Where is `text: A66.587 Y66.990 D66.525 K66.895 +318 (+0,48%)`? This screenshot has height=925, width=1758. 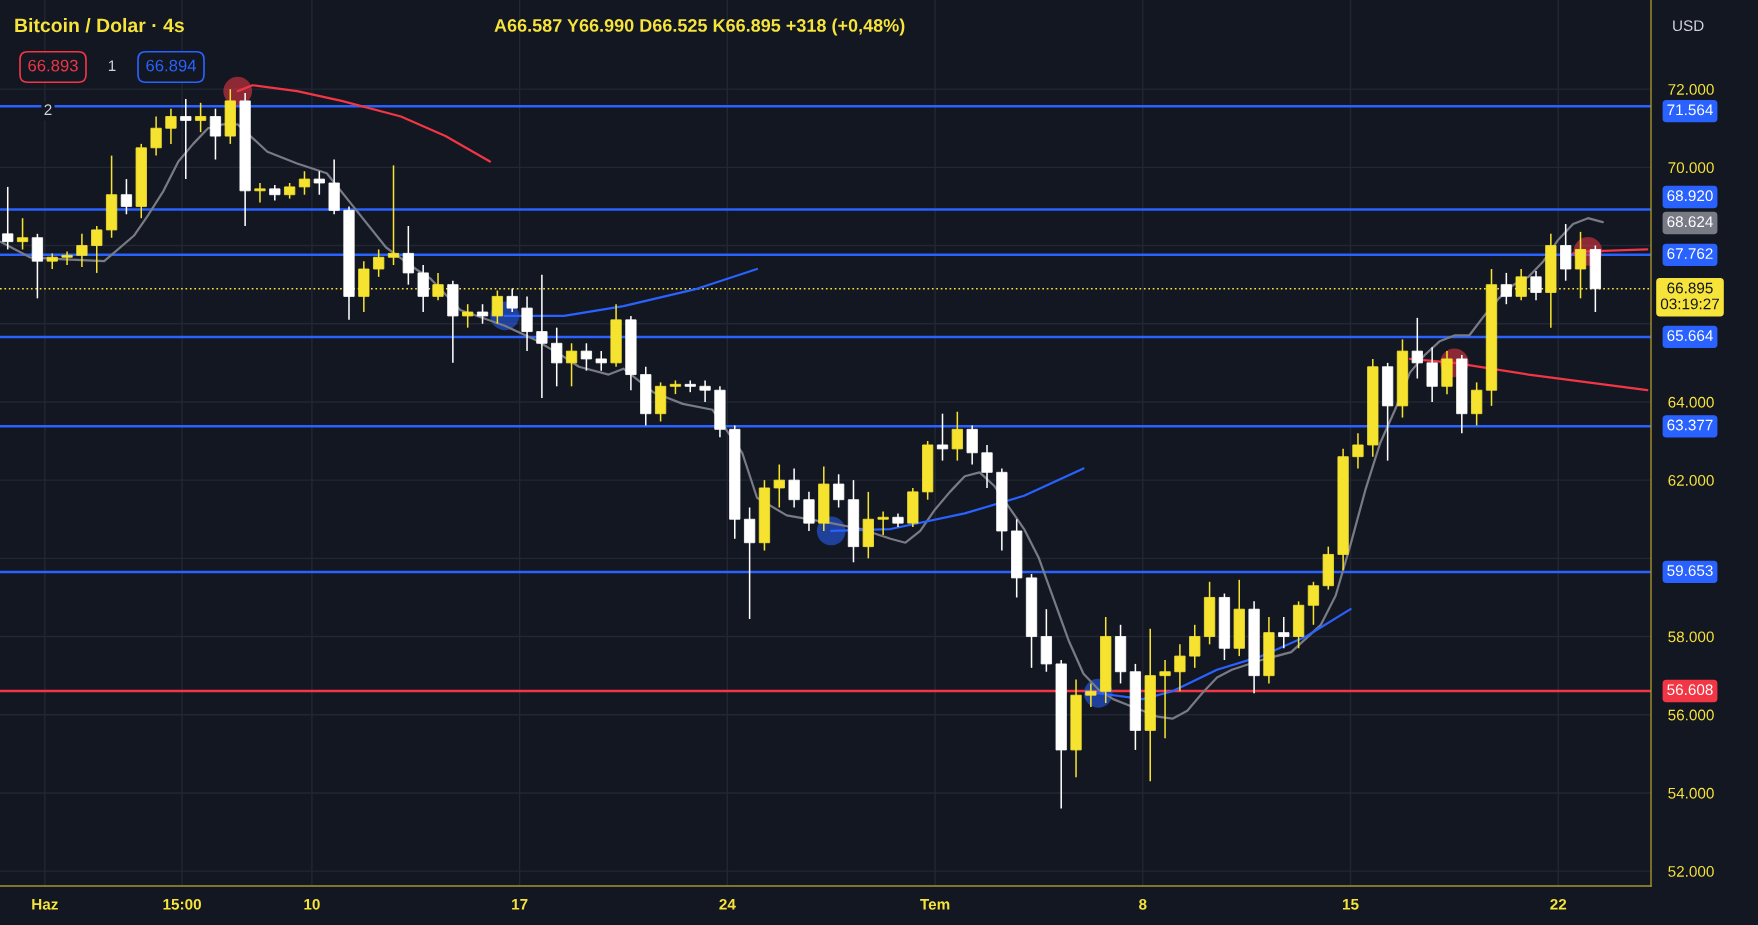
text: A66.587 Y66.990 D66.525 K66.895 +318 (+0,48%) is located at coordinates (699, 27).